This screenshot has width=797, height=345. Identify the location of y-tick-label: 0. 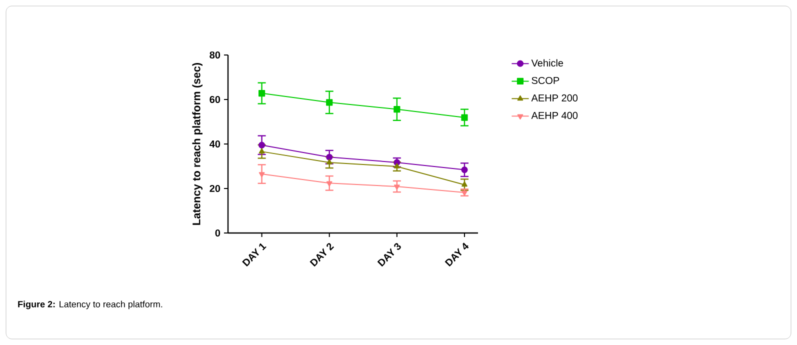
(217, 233).